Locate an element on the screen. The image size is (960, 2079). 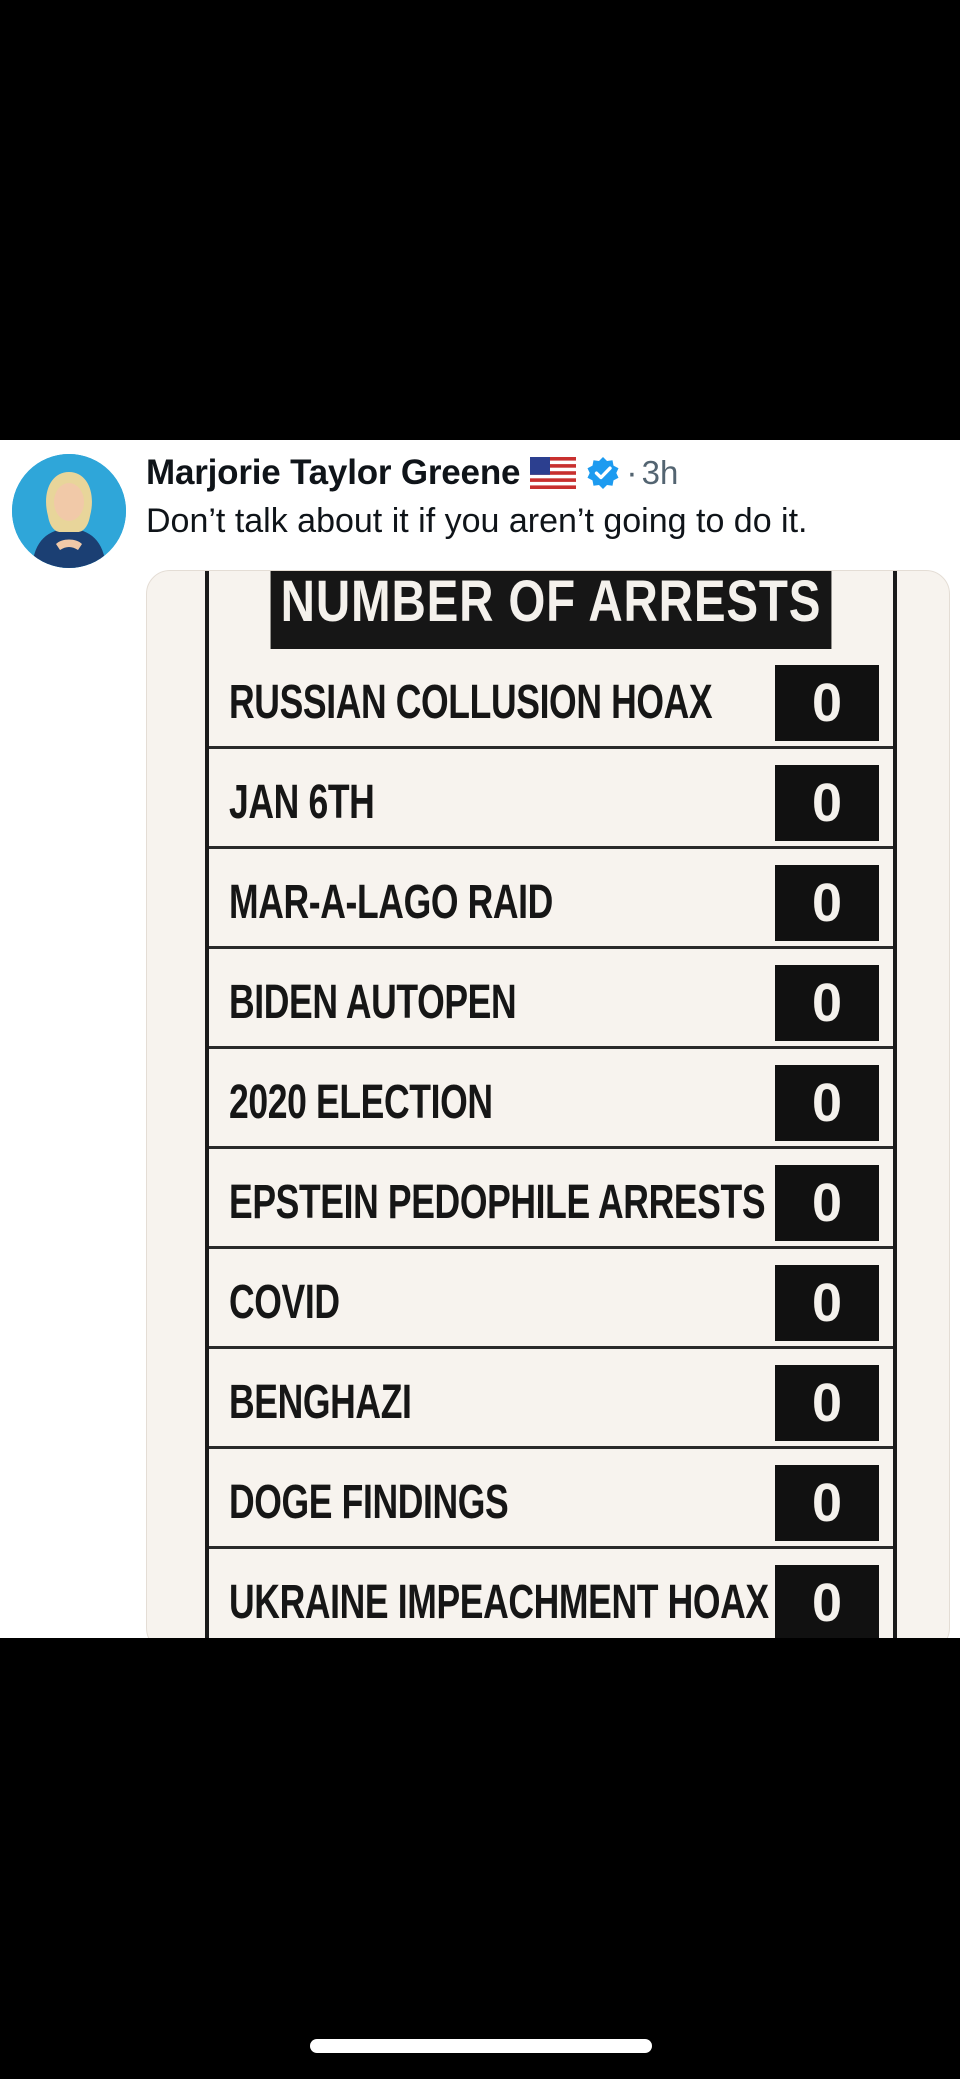
profile-photo-icon is located at coordinates (69, 511).